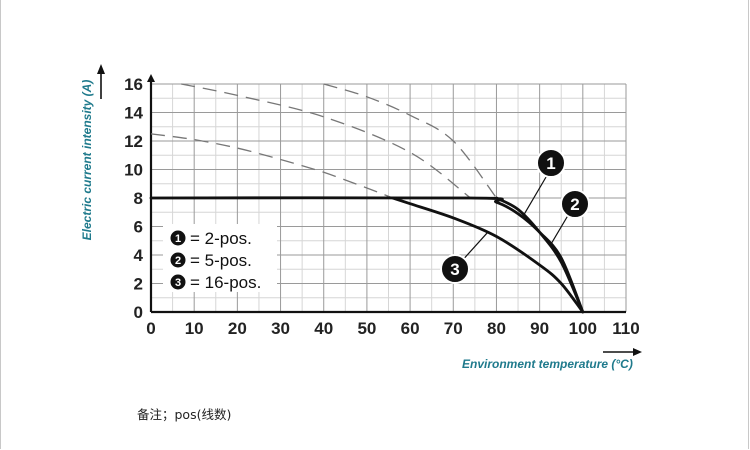 Image resolution: width=750 pixels, height=450 pixels. Describe the element at coordinates (583, 328) in the screenshot. I see `x-tick-label: 100` at that location.